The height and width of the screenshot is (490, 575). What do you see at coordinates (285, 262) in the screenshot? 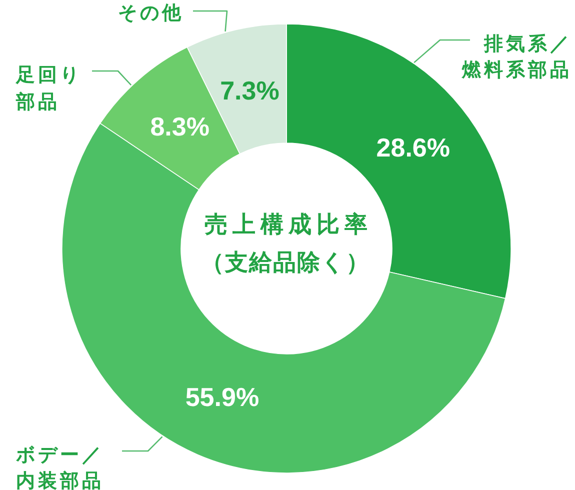
I see `subtitle: （支給品除く）` at bounding box center [285, 262].